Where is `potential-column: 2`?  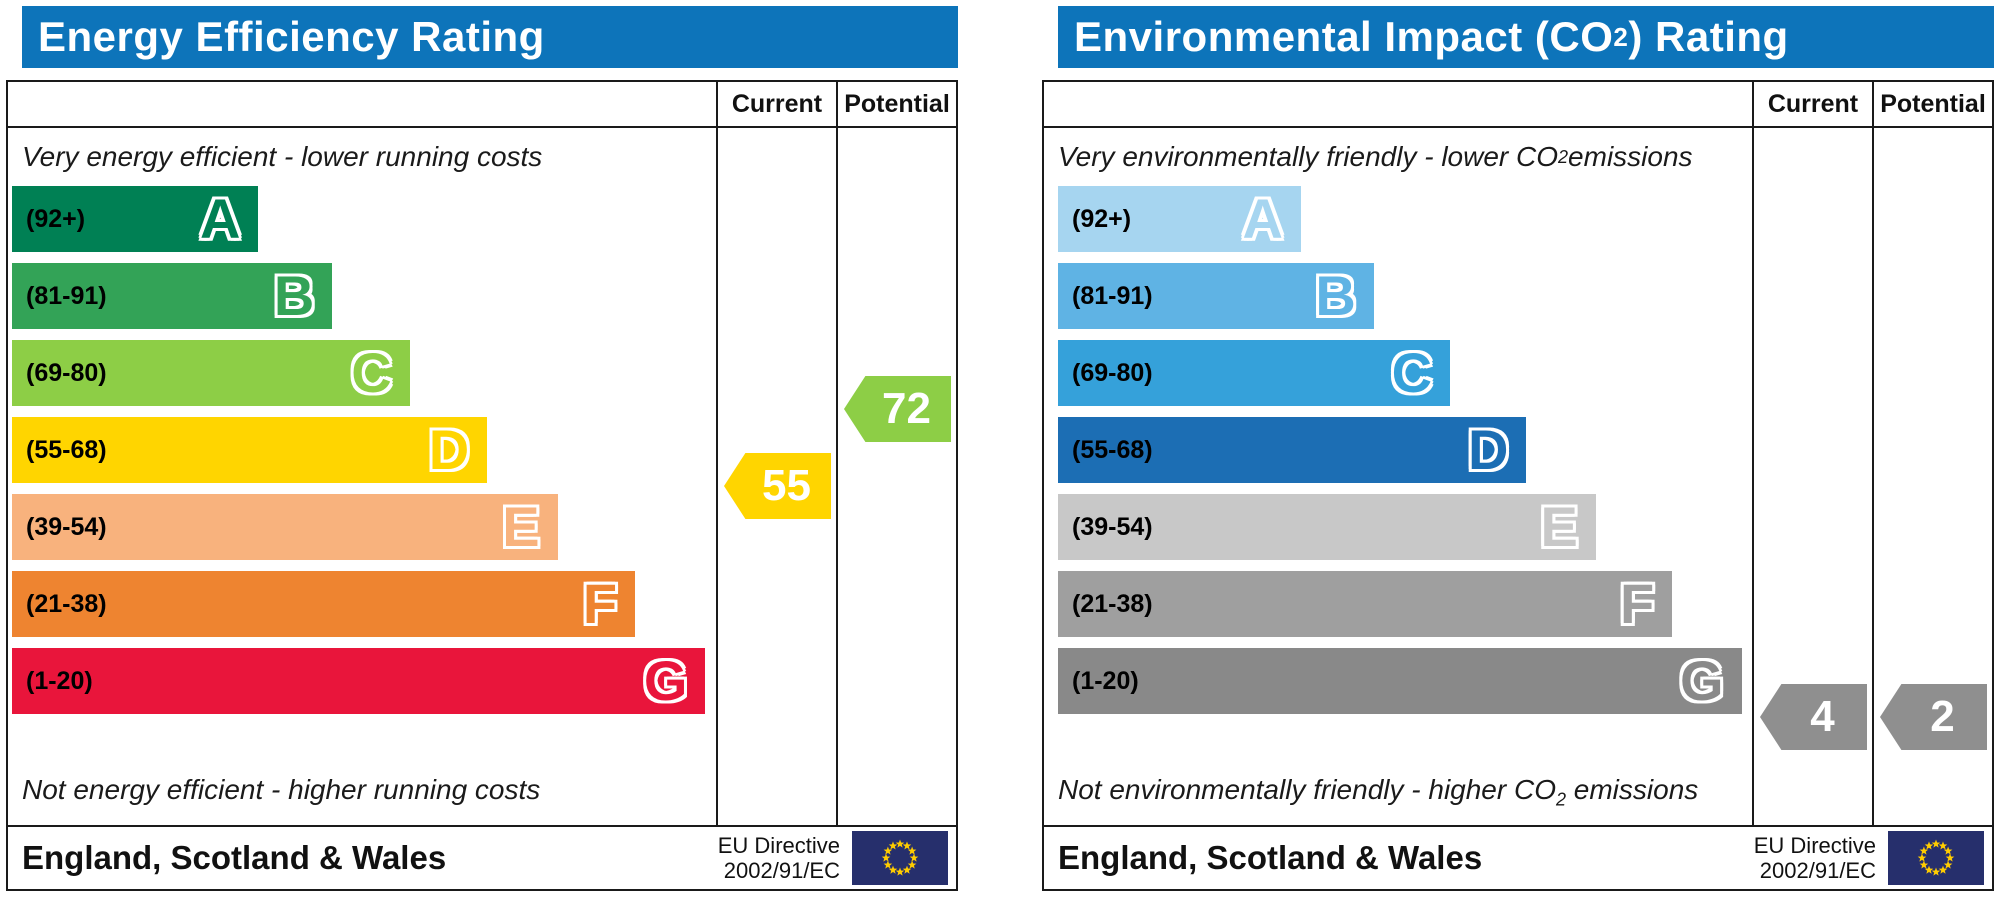
potential-column: 2 is located at coordinates (1932, 476).